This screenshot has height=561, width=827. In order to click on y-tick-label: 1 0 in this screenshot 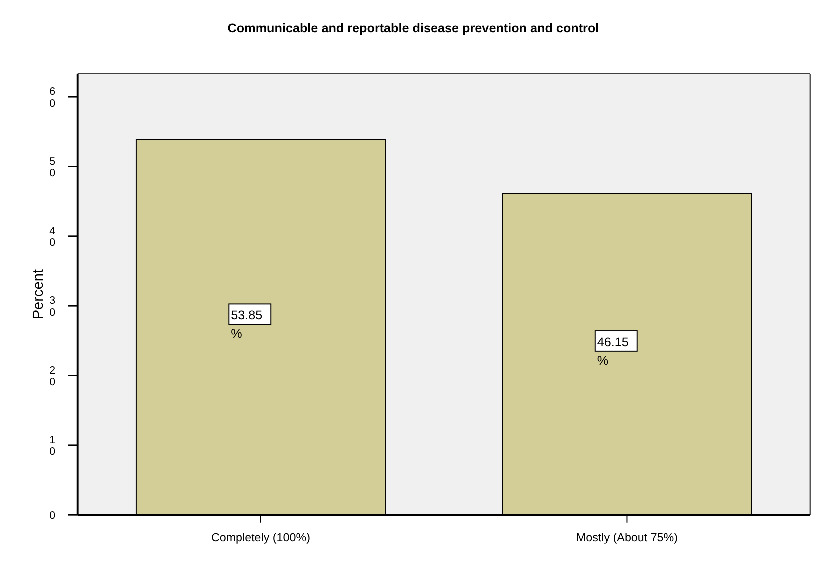, I will do `click(53, 446)`.